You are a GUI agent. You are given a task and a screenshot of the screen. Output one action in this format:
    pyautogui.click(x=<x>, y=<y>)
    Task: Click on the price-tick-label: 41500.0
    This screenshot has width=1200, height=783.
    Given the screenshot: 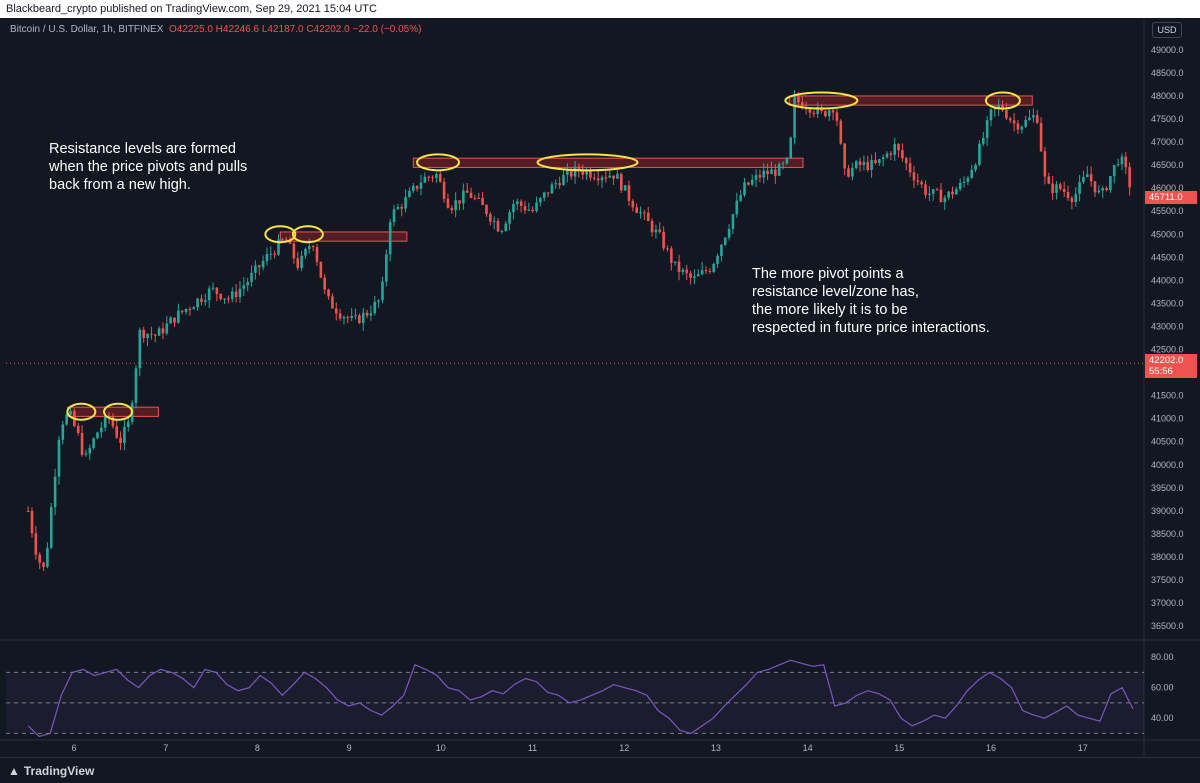 What is the action you would take?
    pyautogui.click(x=1167, y=396)
    